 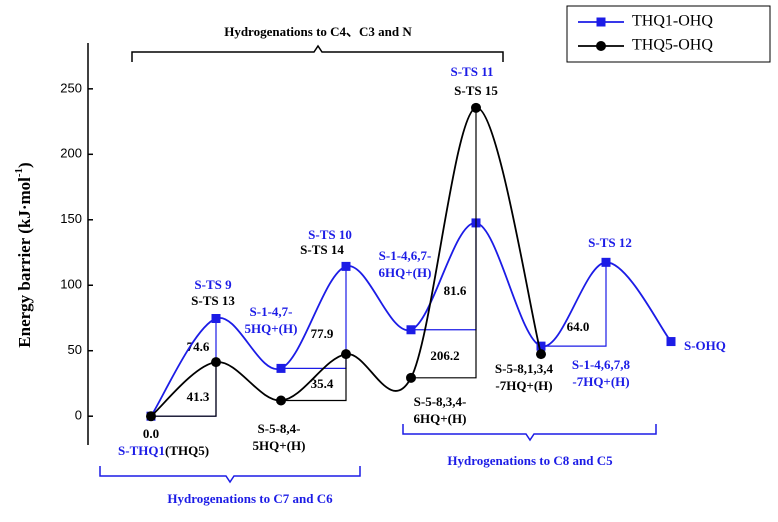 I want to click on point-label: (THQ5), so click(x=187, y=450).